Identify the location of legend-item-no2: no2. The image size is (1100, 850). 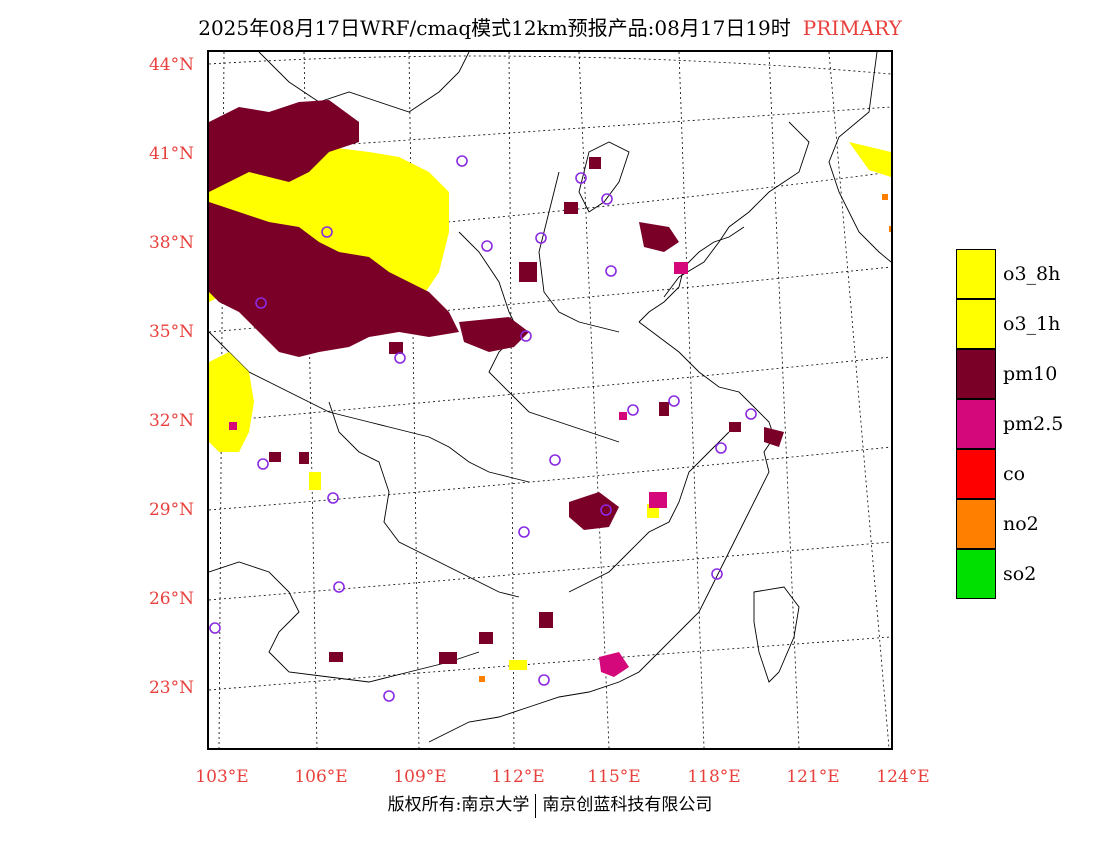
(1016, 524).